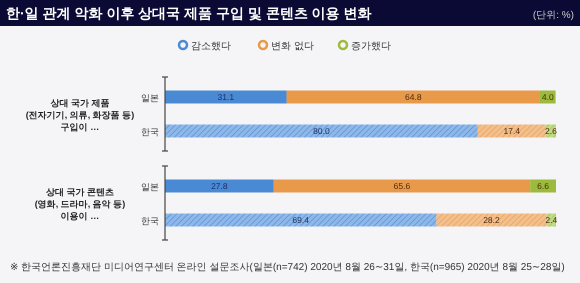 The height and width of the screenshot is (283, 580). I want to click on data-label: 64.8, so click(413, 97).